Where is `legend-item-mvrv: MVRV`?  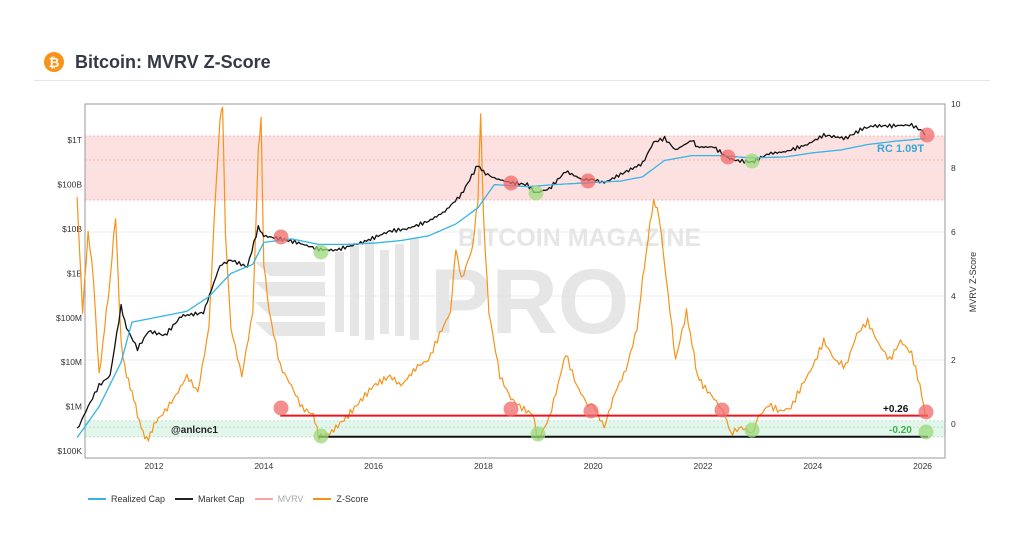
legend-item-mvrv: MVRV is located at coordinates (279, 499).